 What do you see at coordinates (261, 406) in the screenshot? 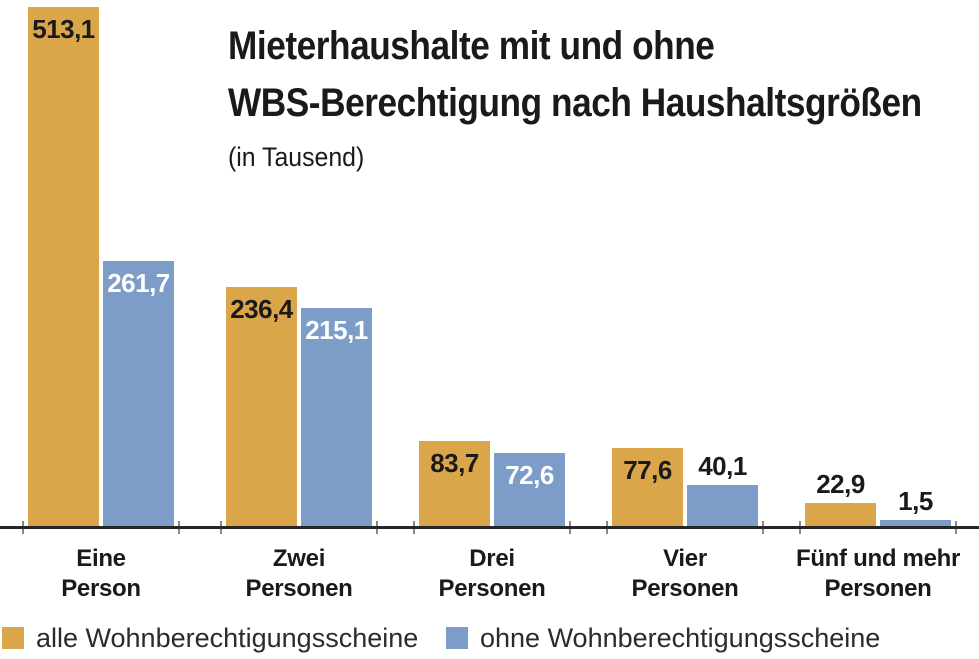
I see `bar-alle-zwei` at bounding box center [261, 406].